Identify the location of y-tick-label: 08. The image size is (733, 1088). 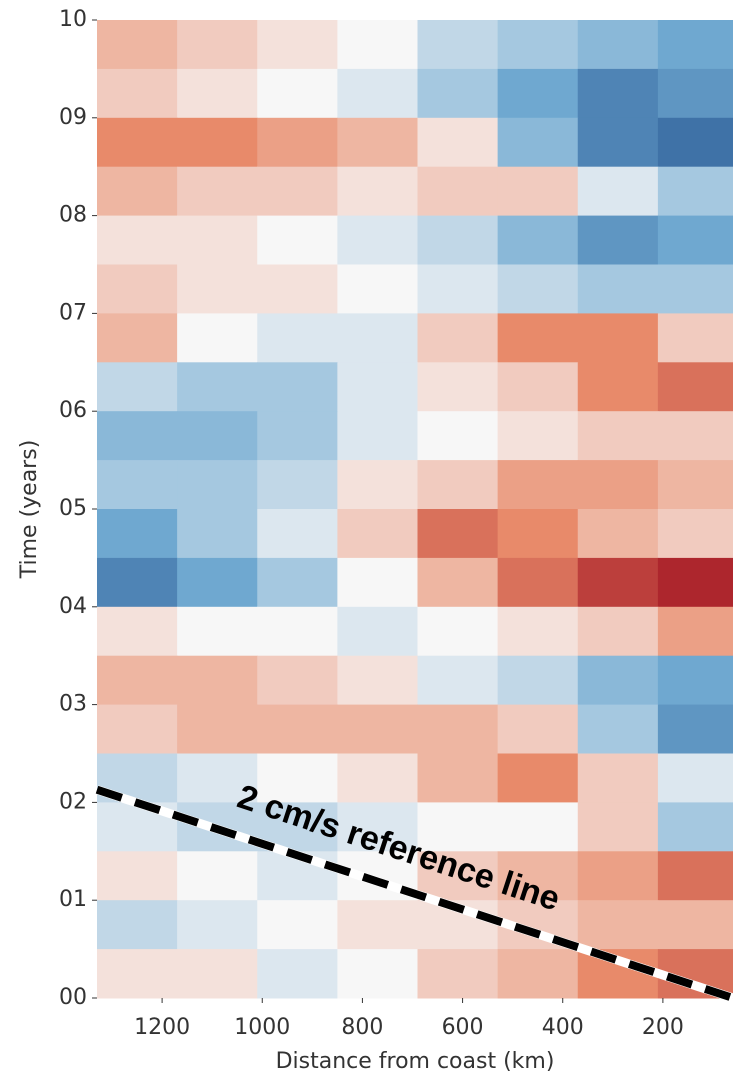
(73, 215).